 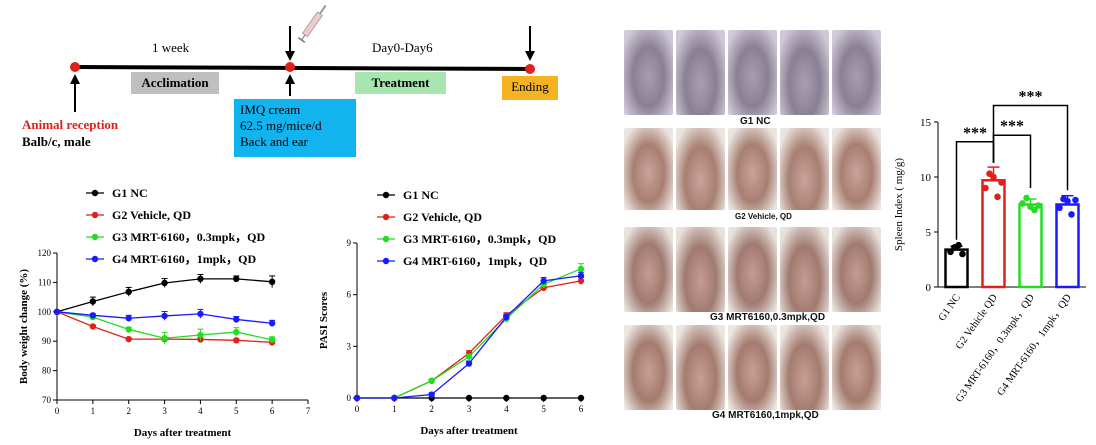 What do you see at coordinates (899, 205) in the screenshot?
I see `y-axis-title: Spleen Index ( mg/g)` at bounding box center [899, 205].